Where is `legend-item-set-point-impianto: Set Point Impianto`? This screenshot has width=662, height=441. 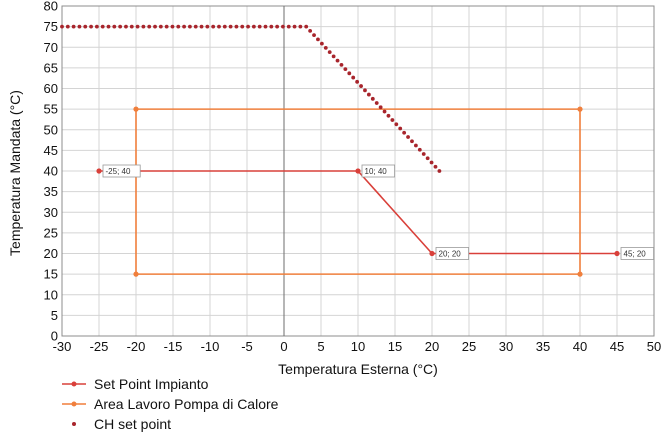 legend-item-set-point-impianto: Set Point Impianto is located at coordinates (170, 384).